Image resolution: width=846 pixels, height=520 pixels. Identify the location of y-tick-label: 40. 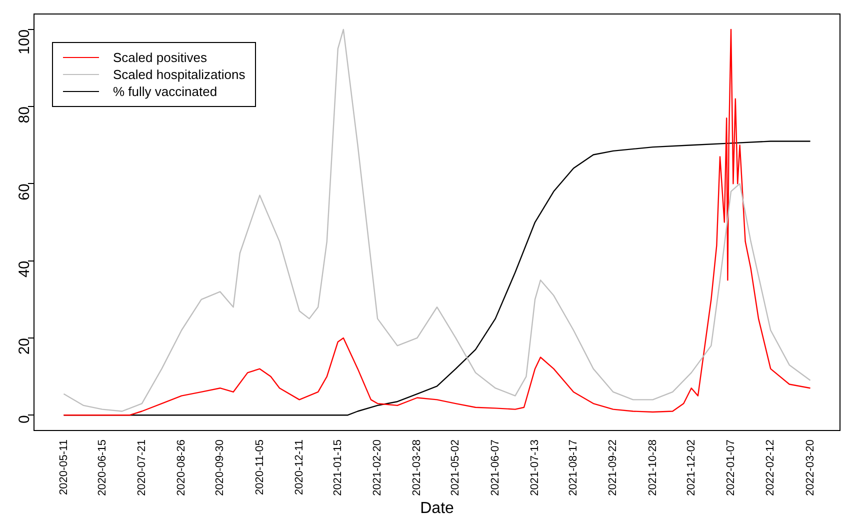
(25, 269).